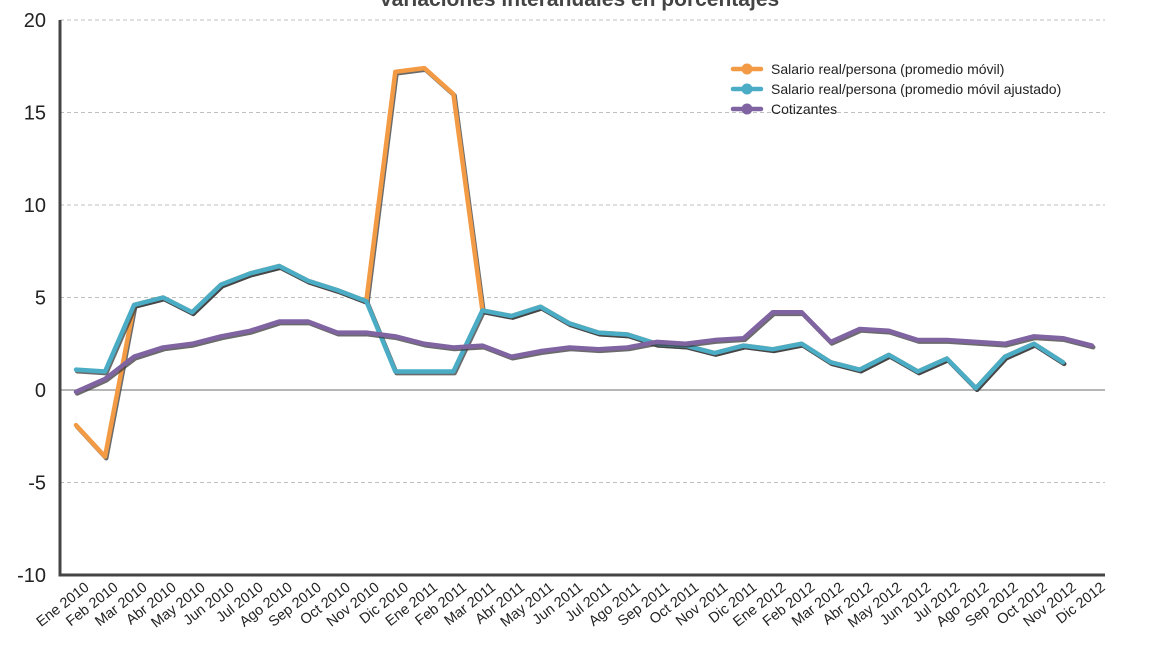  Describe the element at coordinates (35, 114) in the screenshot. I see `y-tick-label: 15` at that location.